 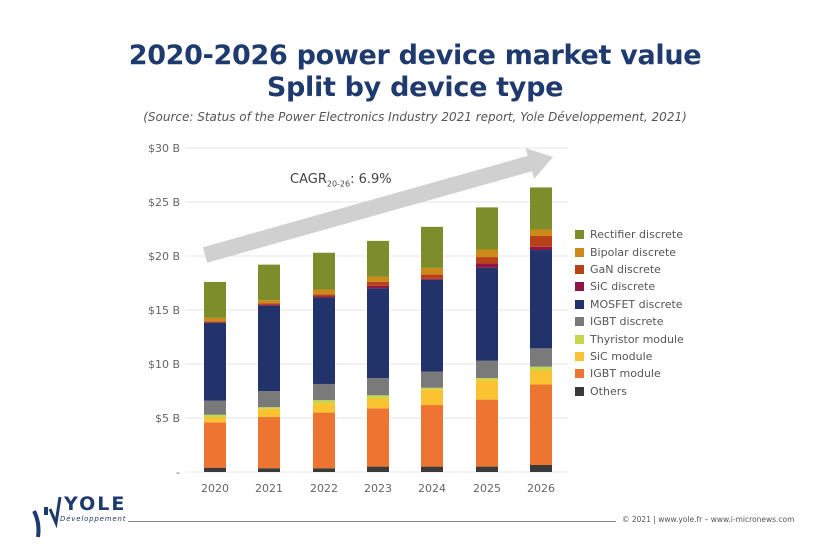 What do you see at coordinates (608, 391) in the screenshot?
I see `legend-label: Others` at bounding box center [608, 391].